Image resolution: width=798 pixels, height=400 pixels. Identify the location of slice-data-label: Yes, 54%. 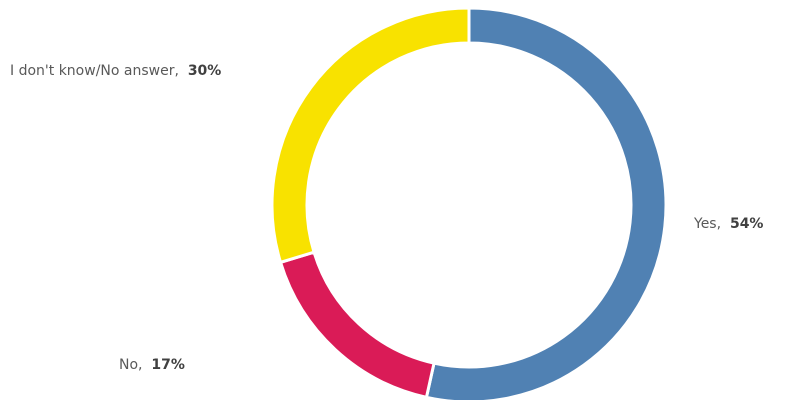
(728, 224).